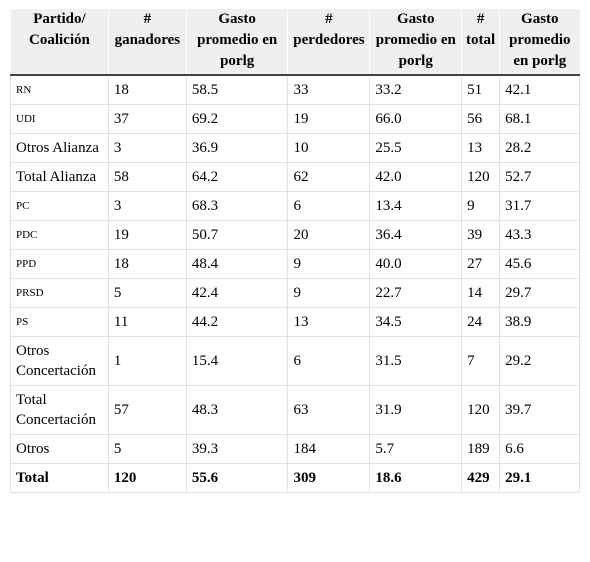  Describe the element at coordinates (59, 293) in the screenshot. I see `row-label: PRSD` at that location.